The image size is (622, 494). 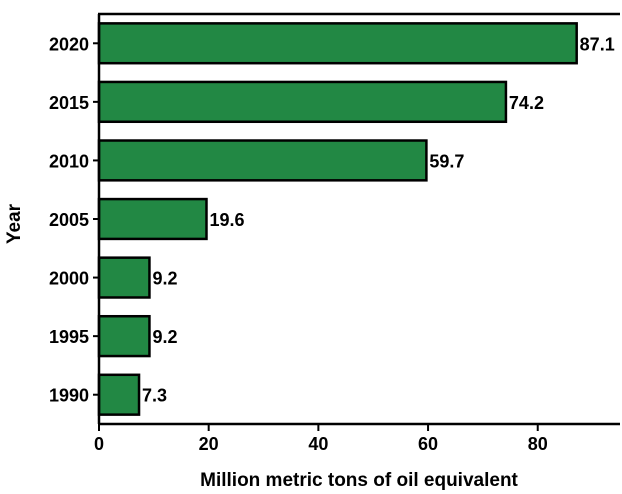 I want to click on data-label-2000: 9.2, so click(x=164, y=279).